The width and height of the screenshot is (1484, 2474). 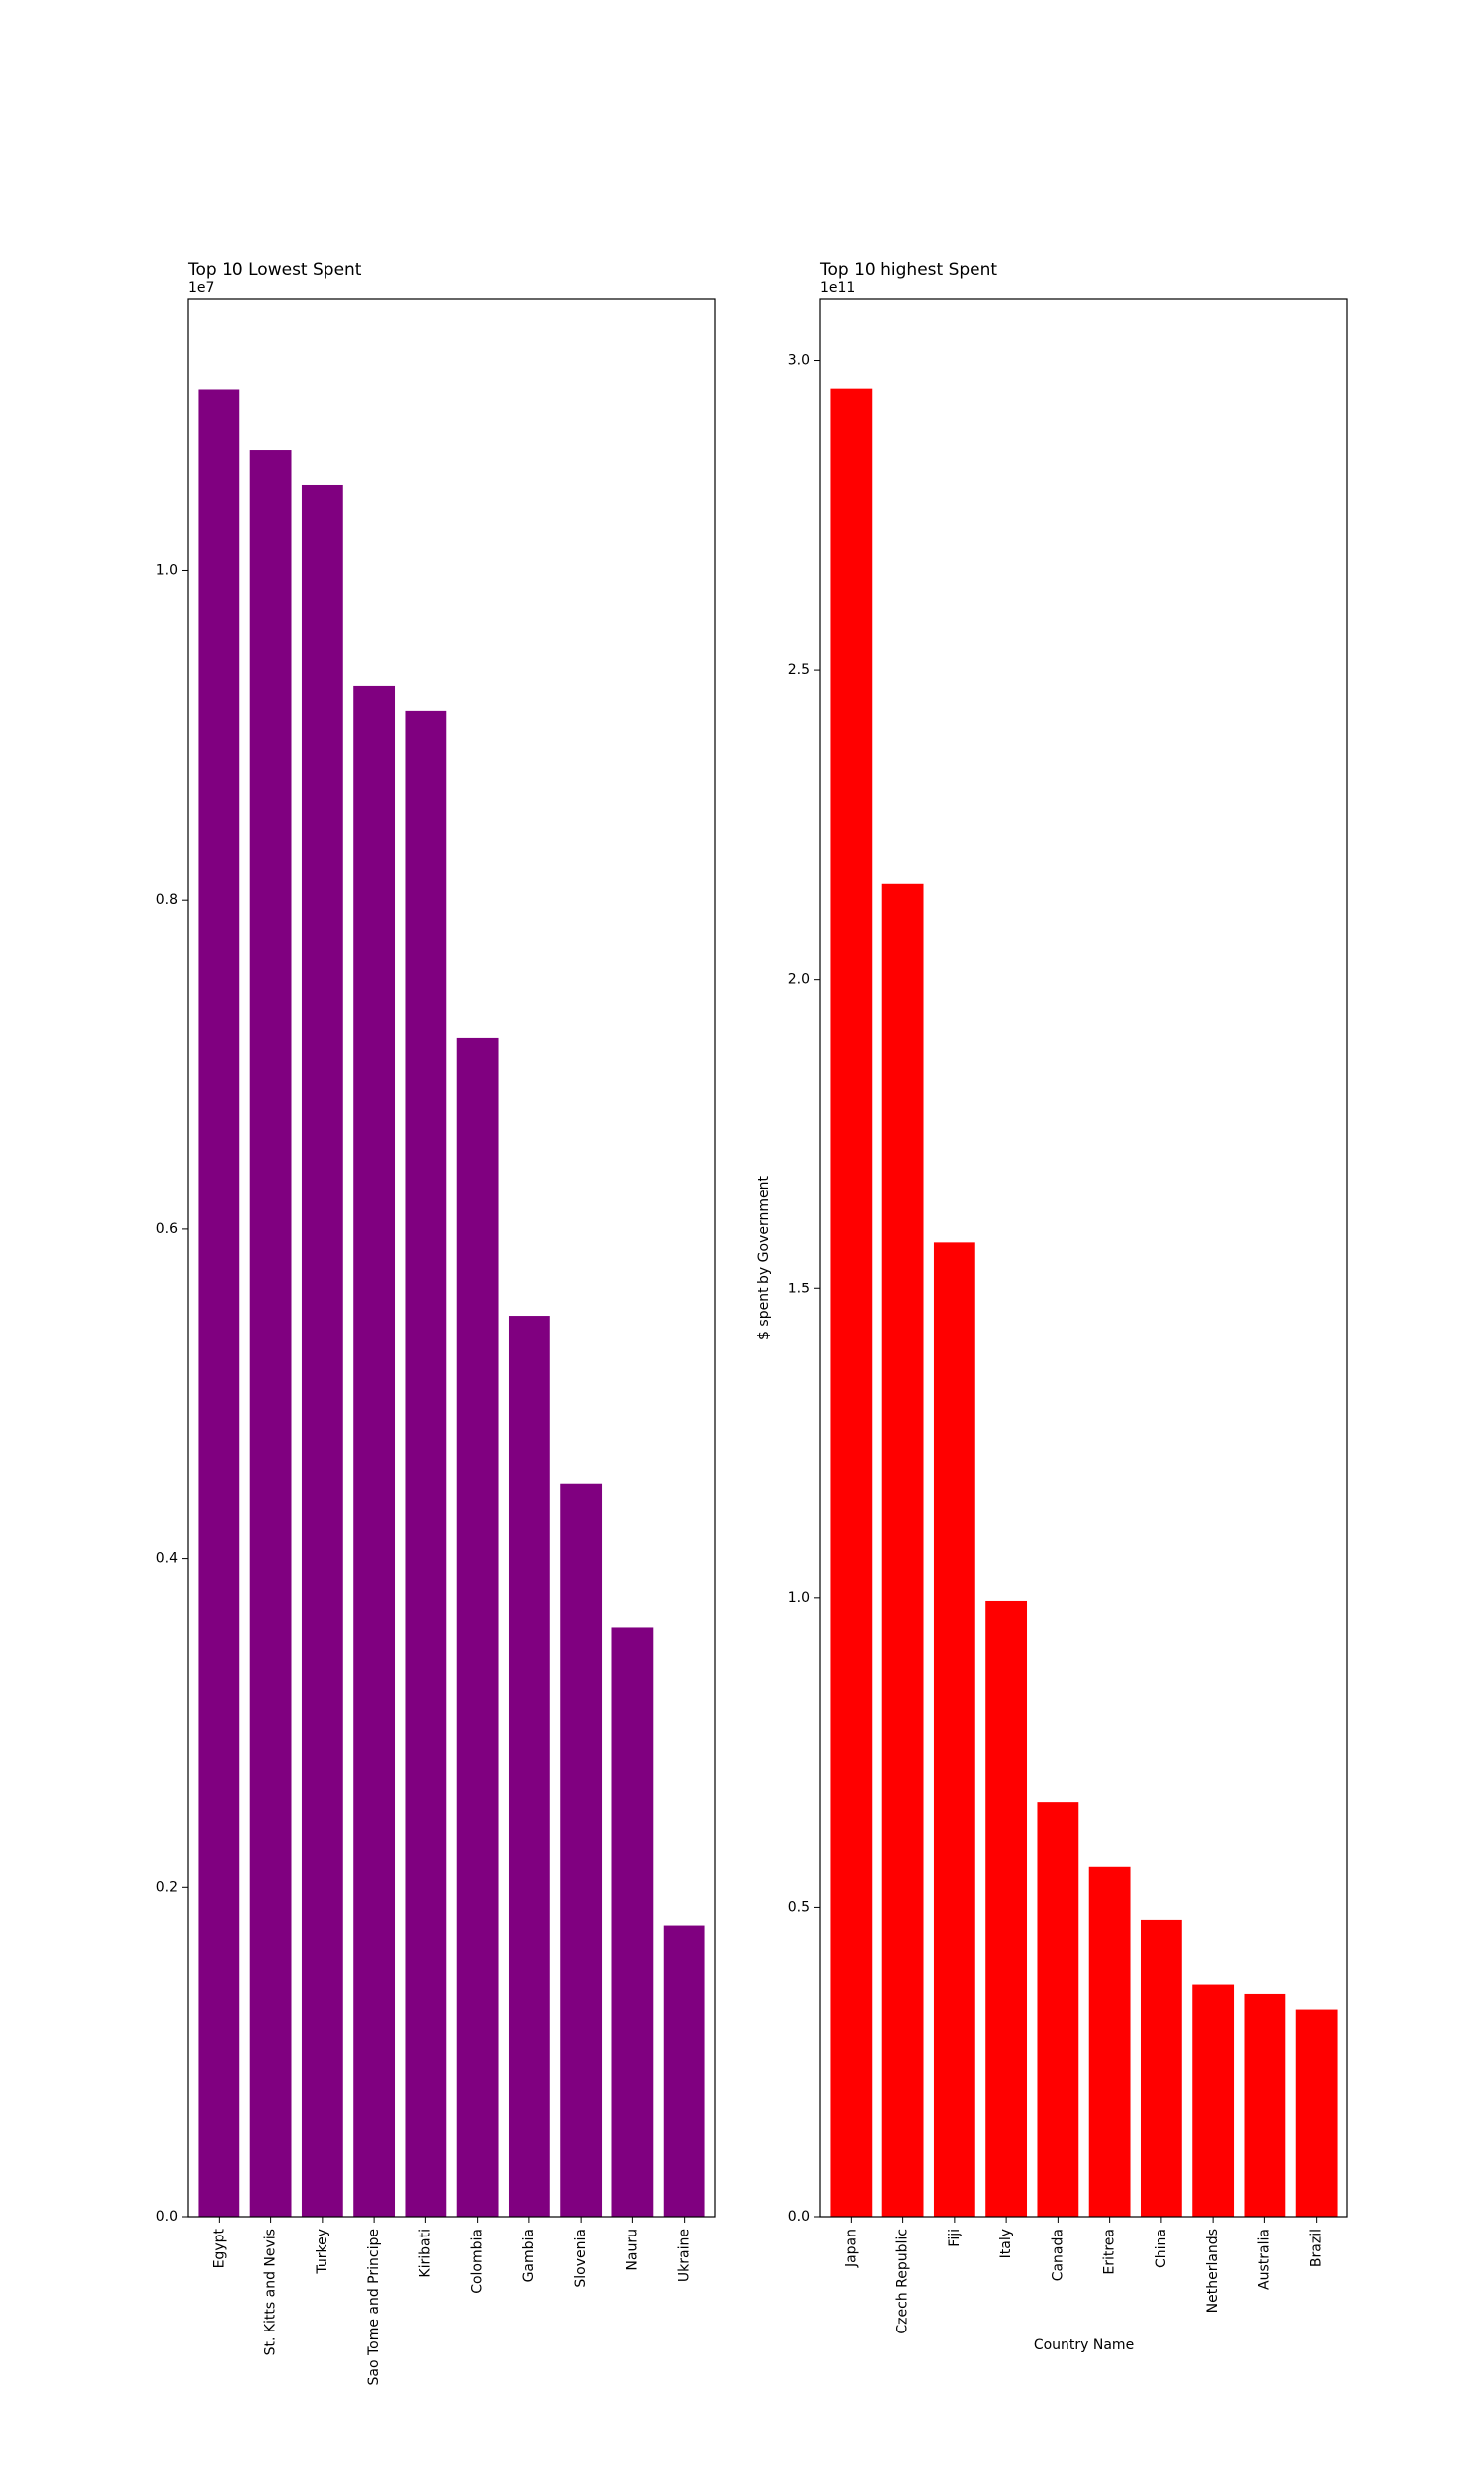 I want to click on x-tick-label: Brazil, so click(x=1317, y=2248).